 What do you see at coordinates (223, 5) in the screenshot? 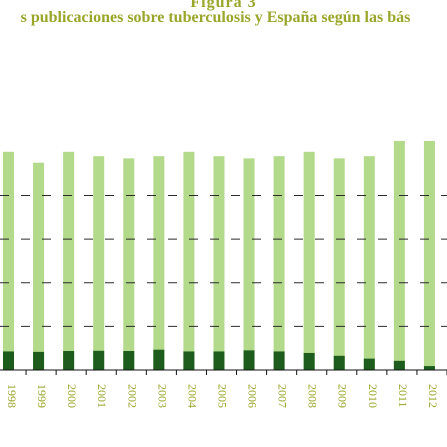
I see `figure-label: Figura 3` at bounding box center [223, 5].